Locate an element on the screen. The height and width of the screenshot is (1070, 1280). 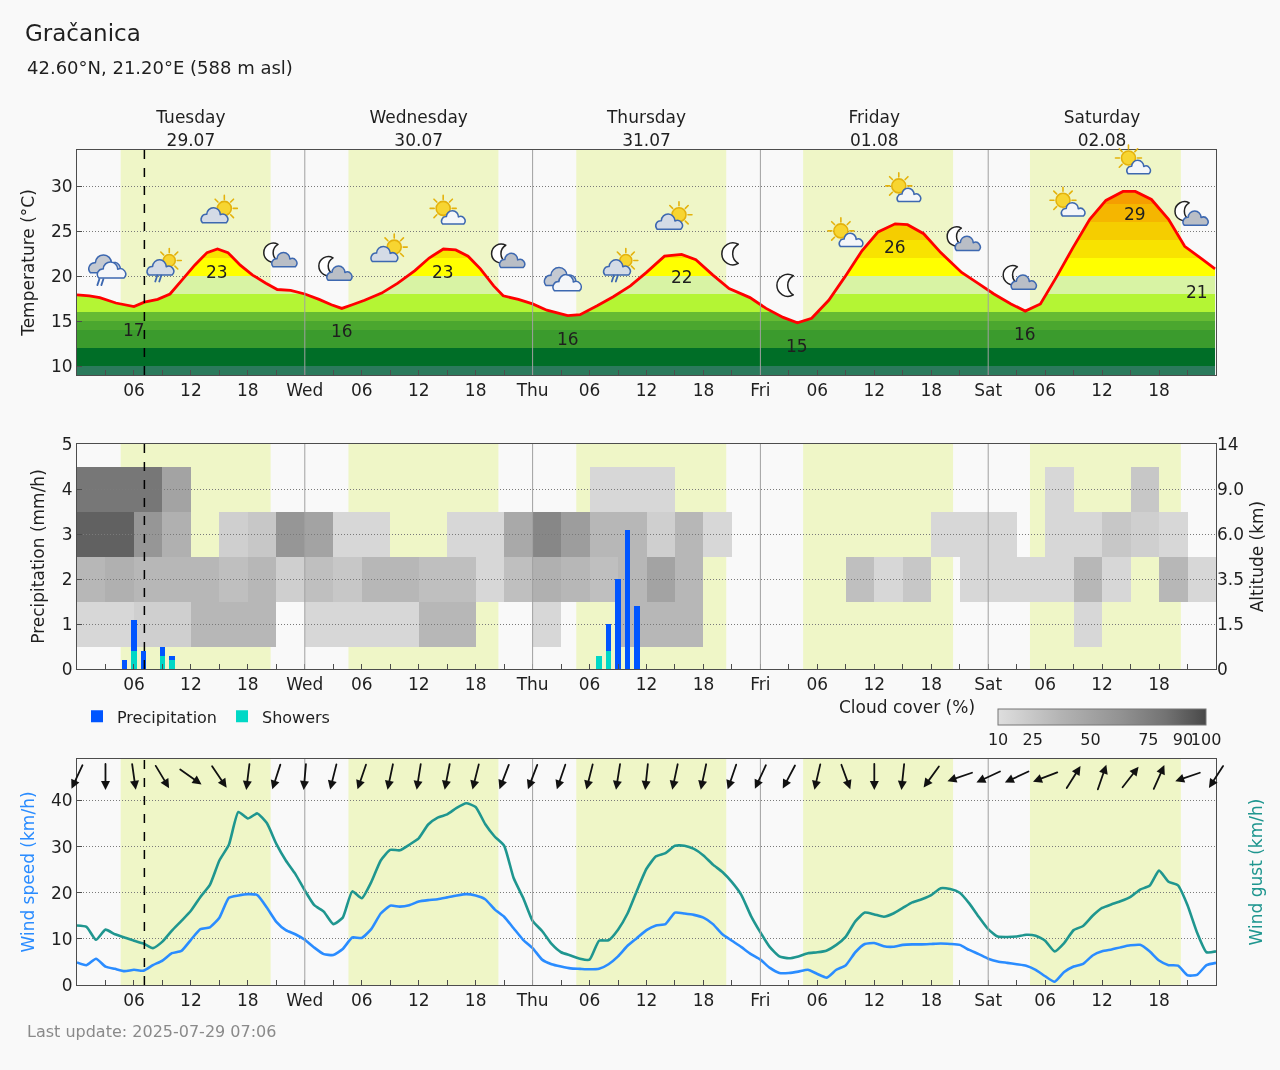
legend-label: Showers is located at coordinates (296, 717).